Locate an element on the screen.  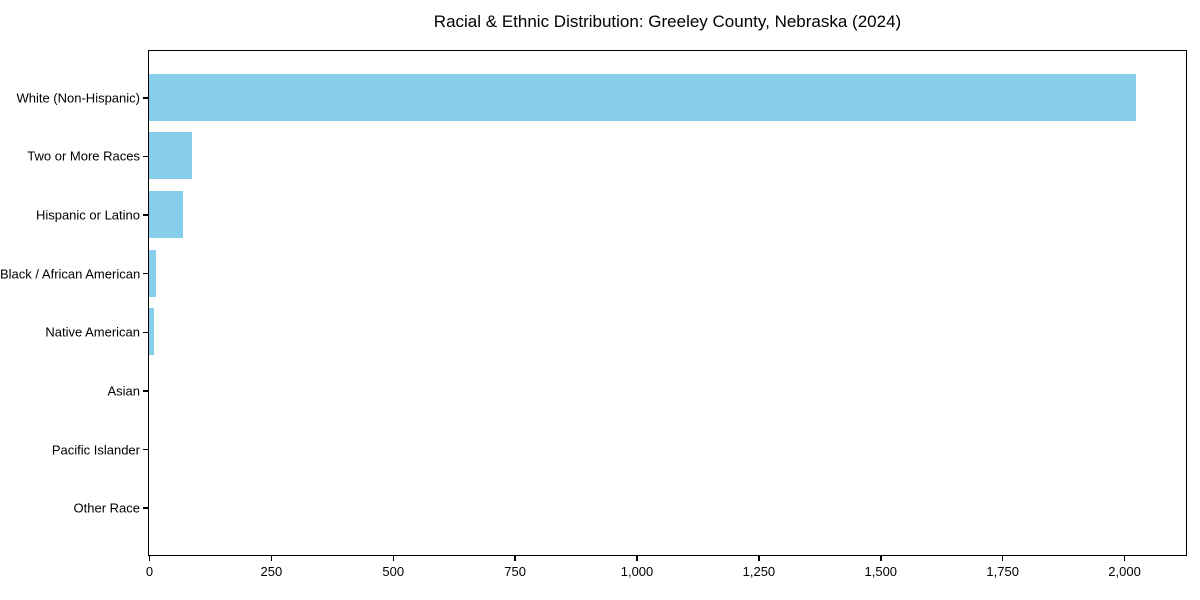
x-tick-label: 500 is located at coordinates (393, 571).